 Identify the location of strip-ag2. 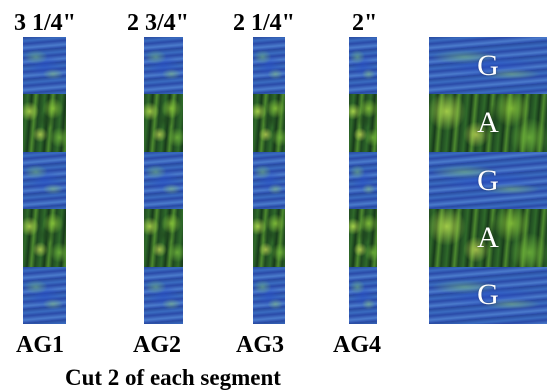
(163, 180).